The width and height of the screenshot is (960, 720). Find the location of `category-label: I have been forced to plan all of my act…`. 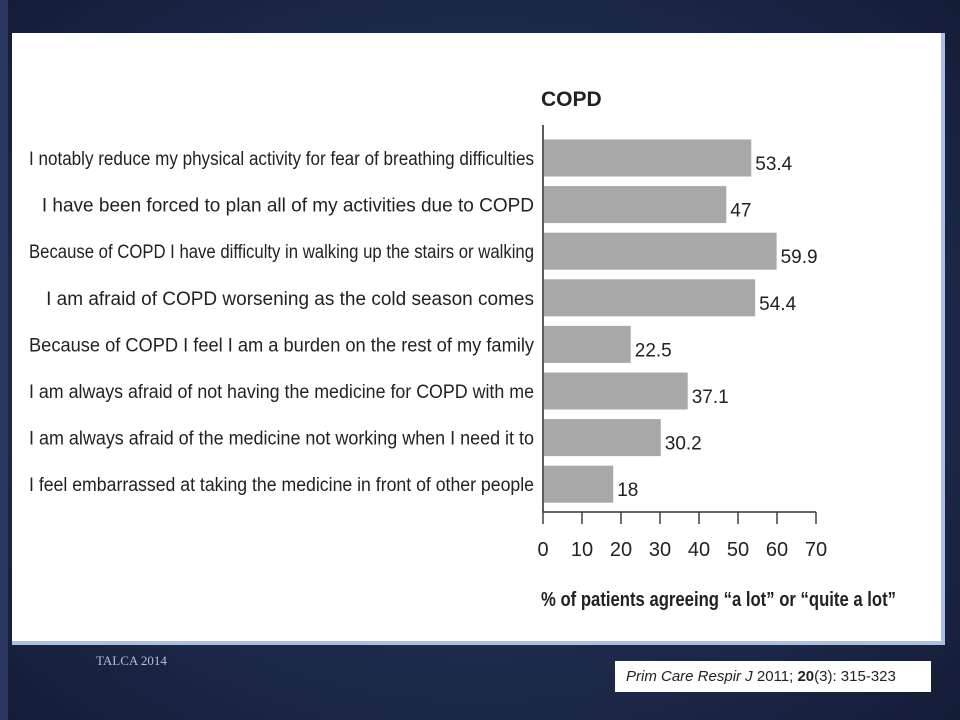

category-label: I have been forced to plan all of my act… is located at coordinates (288, 206).